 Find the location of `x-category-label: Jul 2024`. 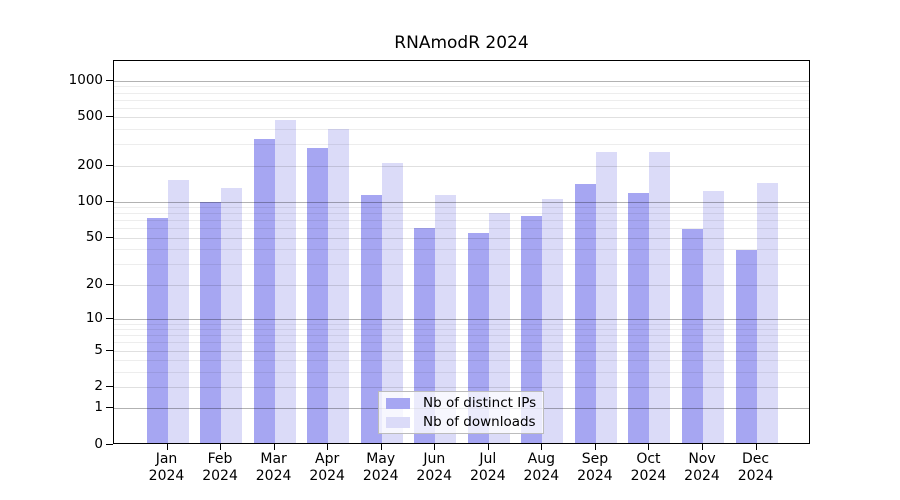

x-category-label: Jul 2024 is located at coordinates (488, 468).